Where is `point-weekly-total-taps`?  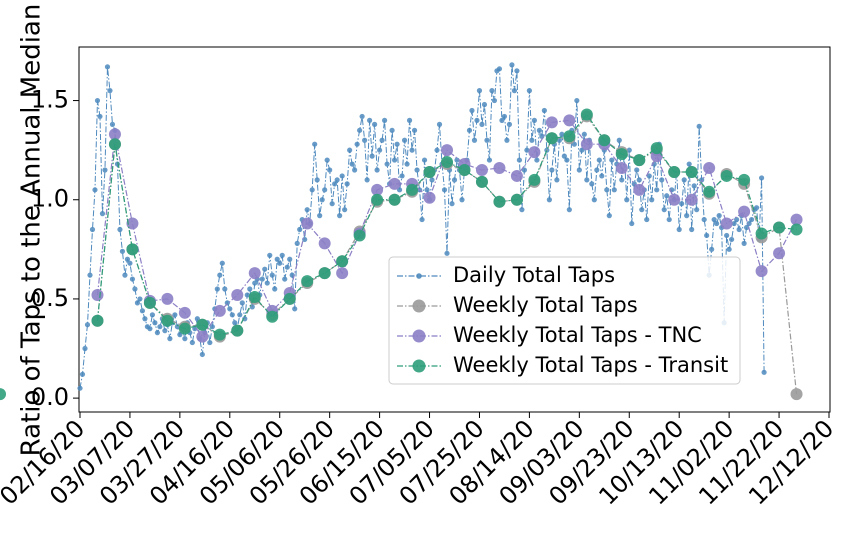 point-weekly-total-taps is located at coordinates (796, 394).